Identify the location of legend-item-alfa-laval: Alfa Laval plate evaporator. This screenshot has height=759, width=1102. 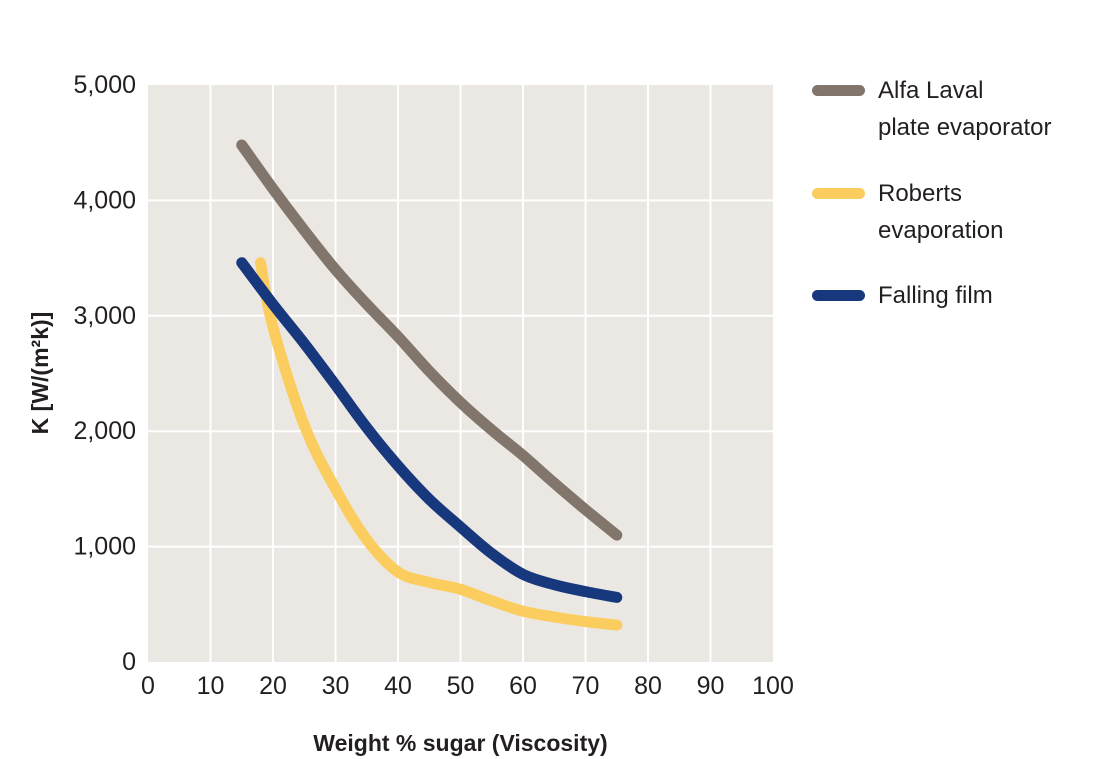
(931, 109).